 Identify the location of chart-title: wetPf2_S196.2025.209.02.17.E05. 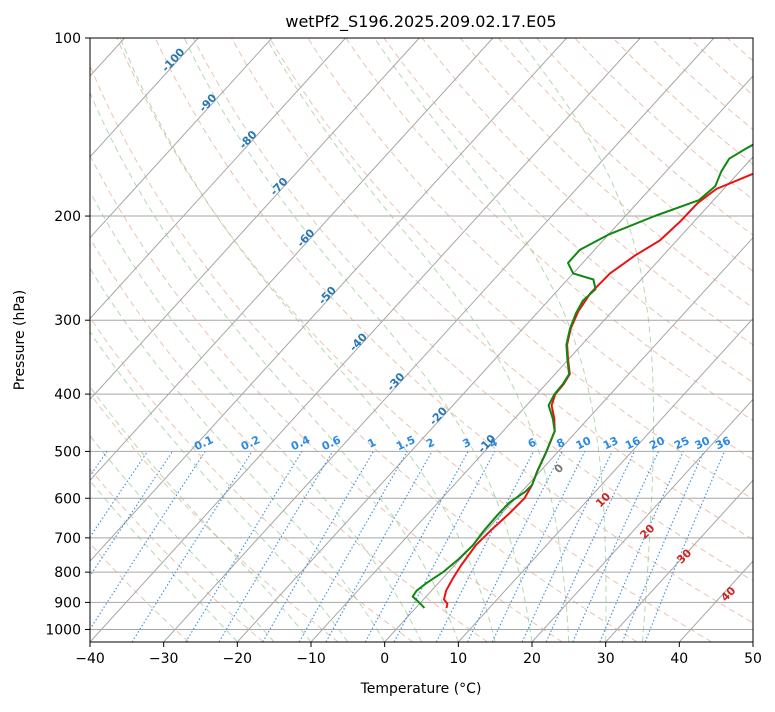
(420, 22).